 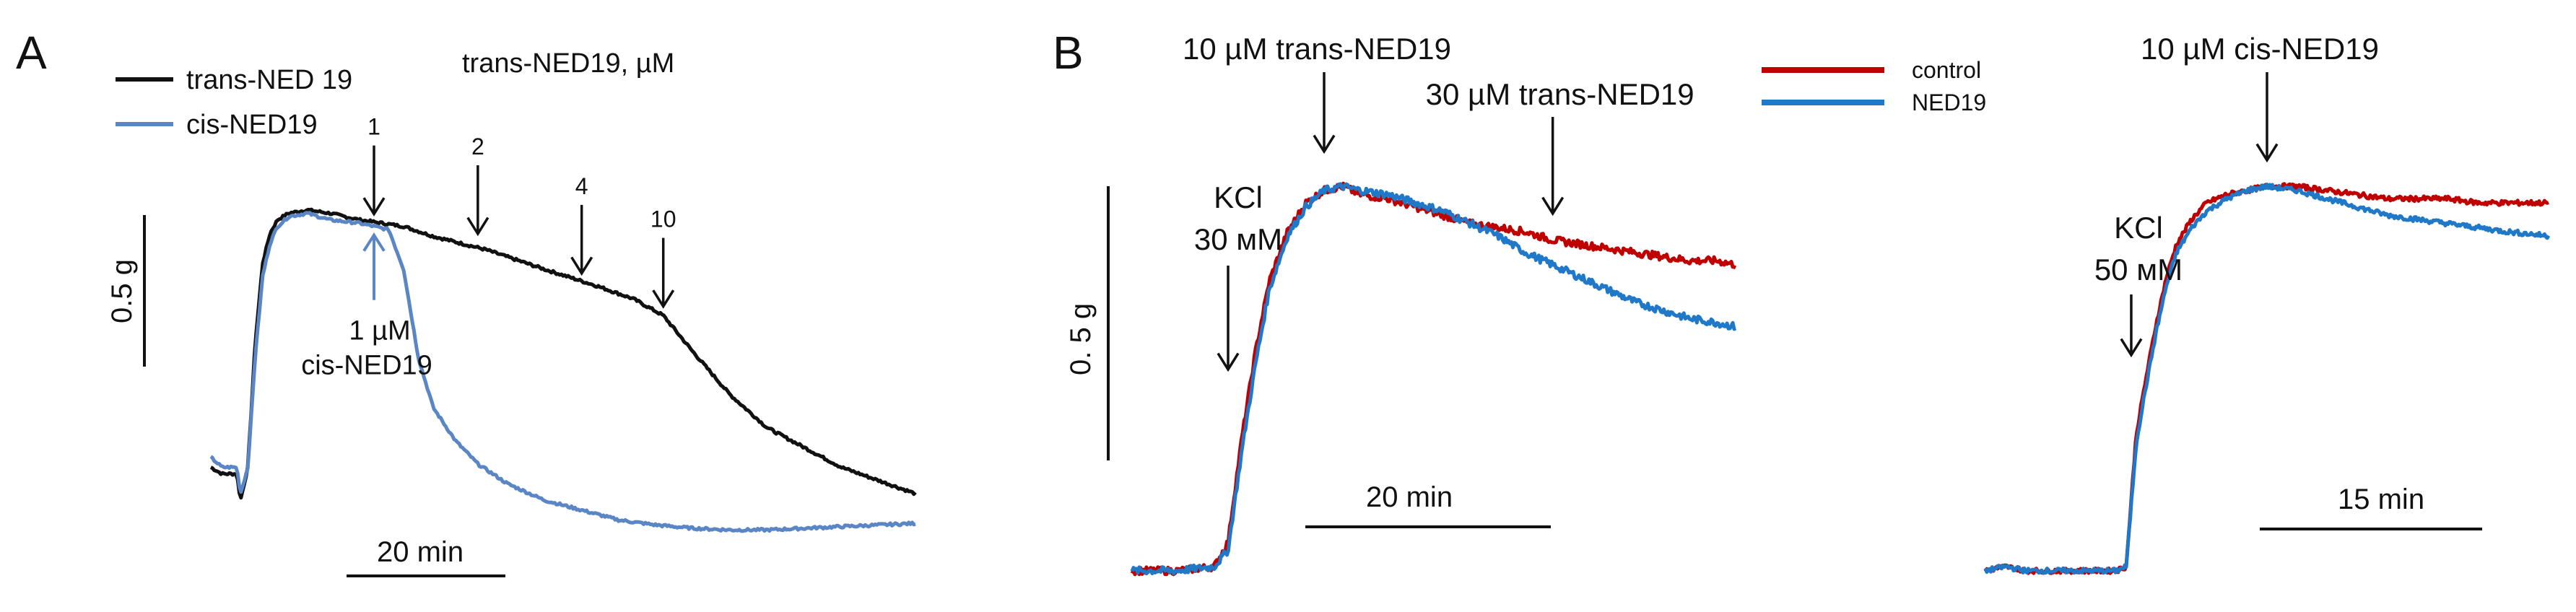 I want to click on legend-label-control: control, so click(x=1946, y=70).